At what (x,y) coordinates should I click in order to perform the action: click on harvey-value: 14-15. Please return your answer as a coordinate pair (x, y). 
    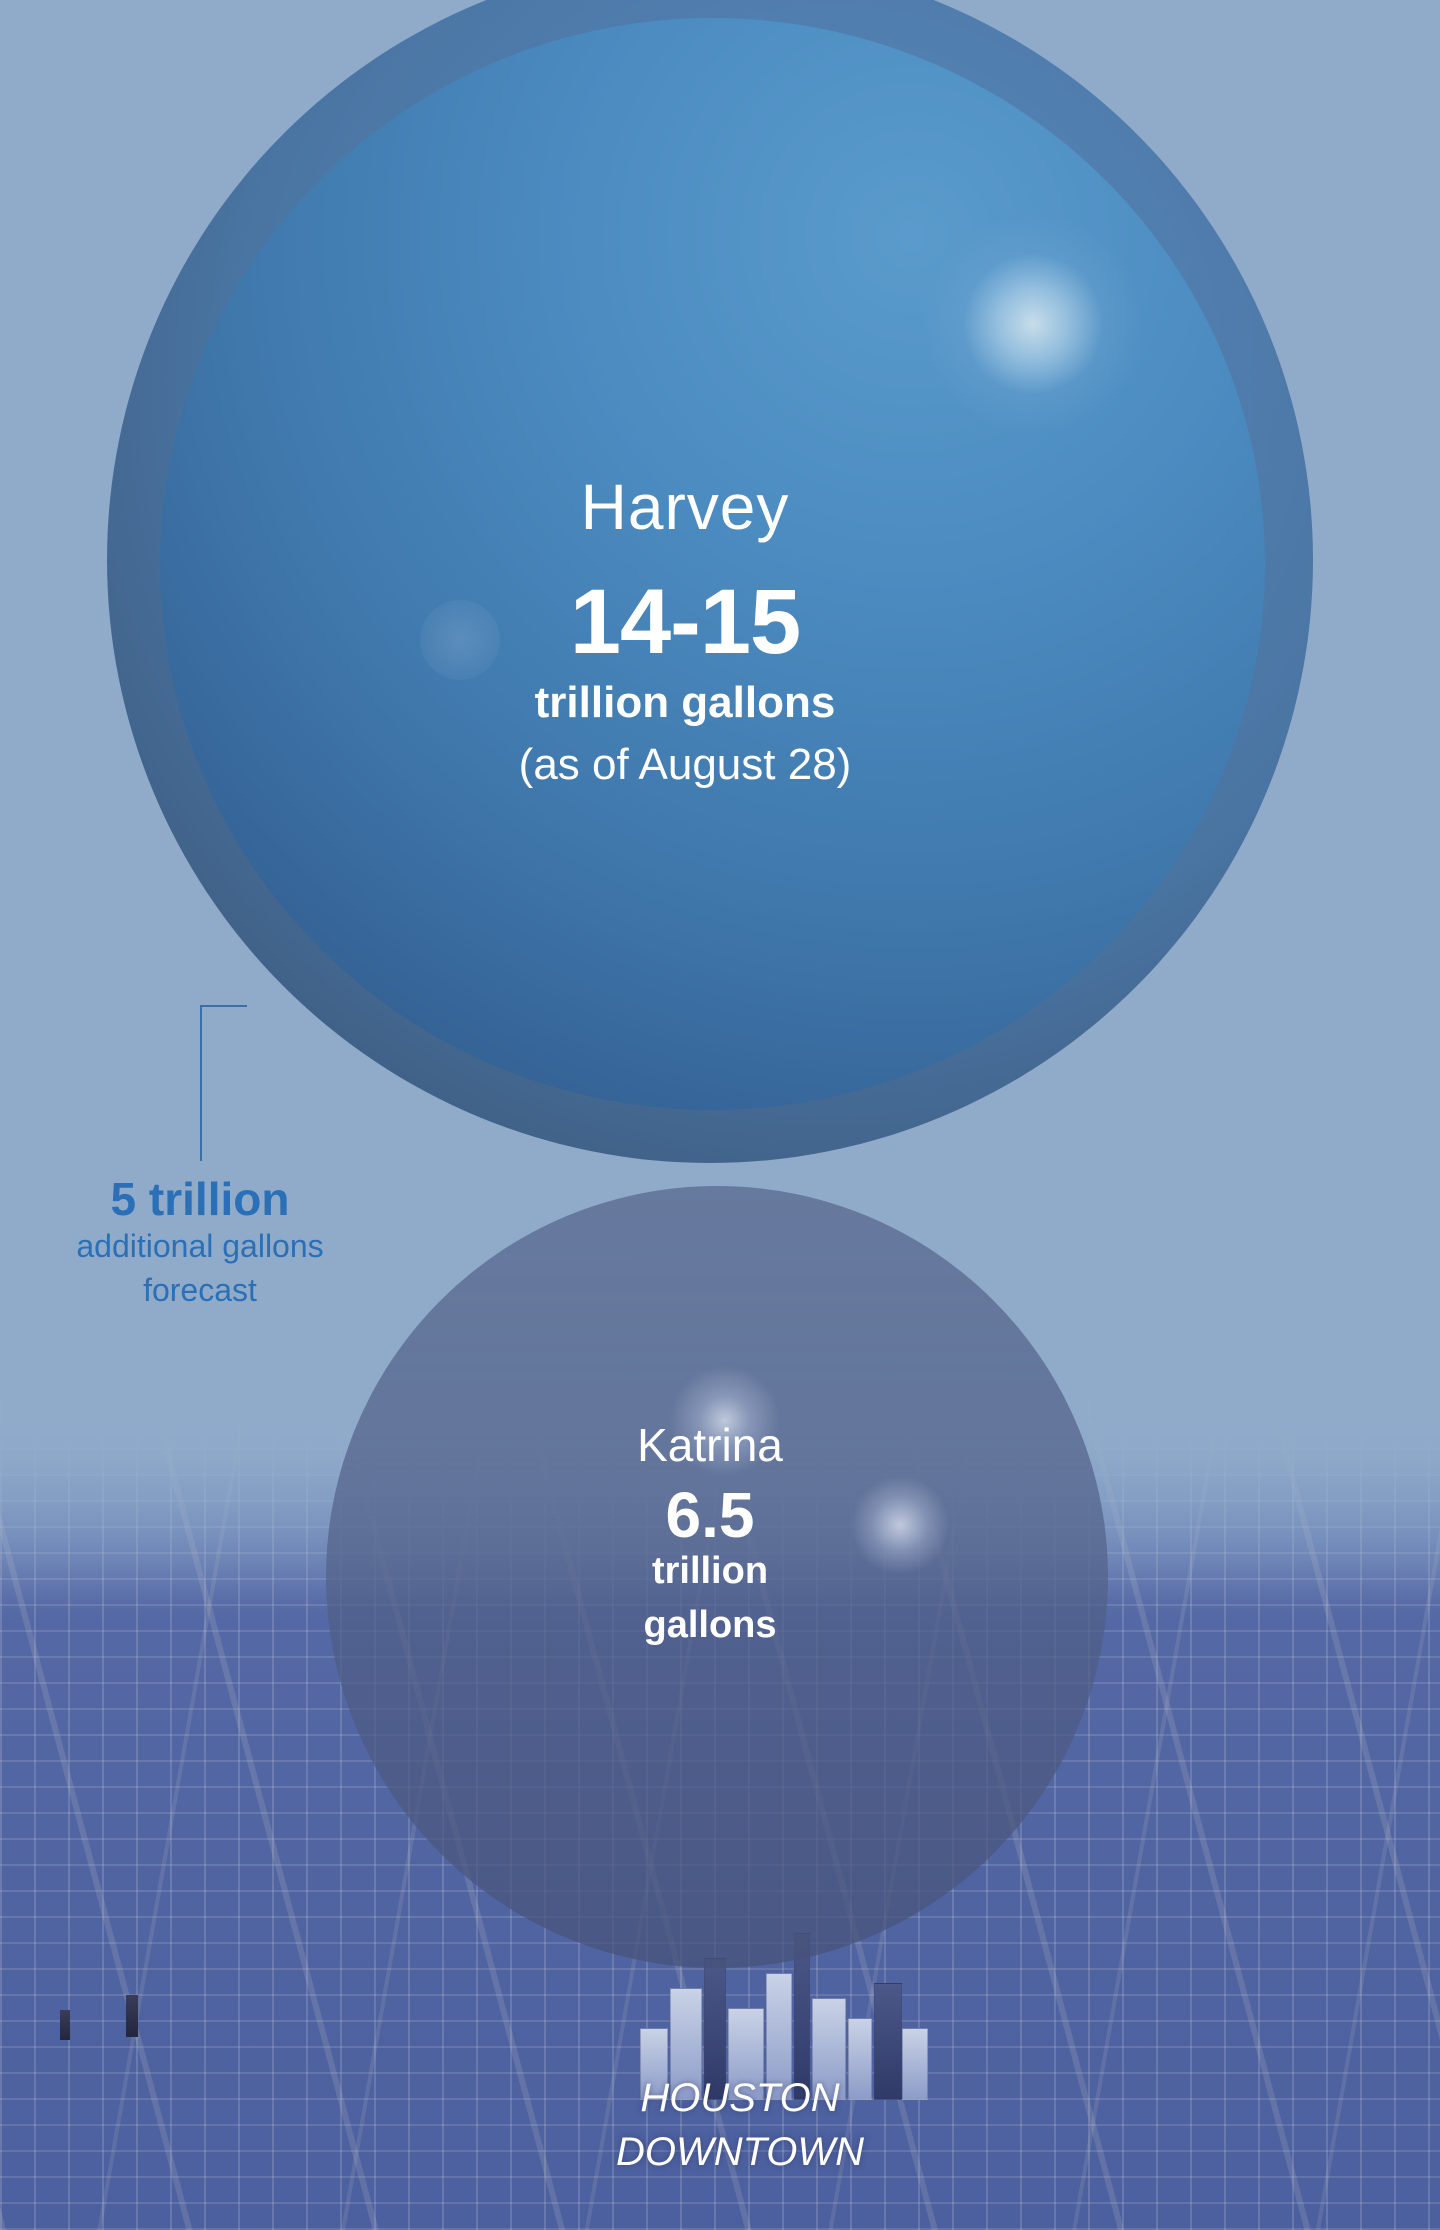
    Looking at the image, I should click on (685, 622).